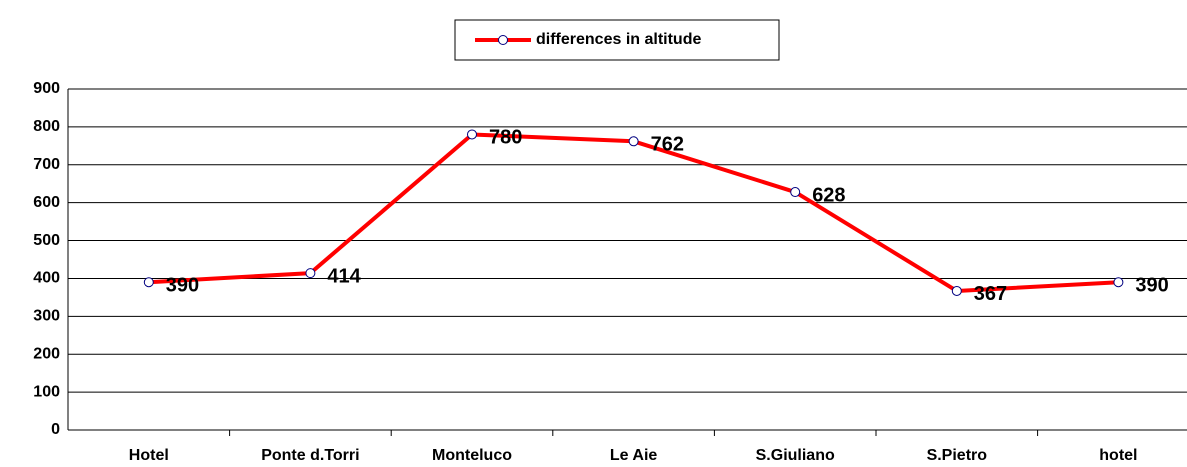 The height and width of the screenshot is (467, 1187). I want to click on y-tick-label: 600, so click(46, 202).